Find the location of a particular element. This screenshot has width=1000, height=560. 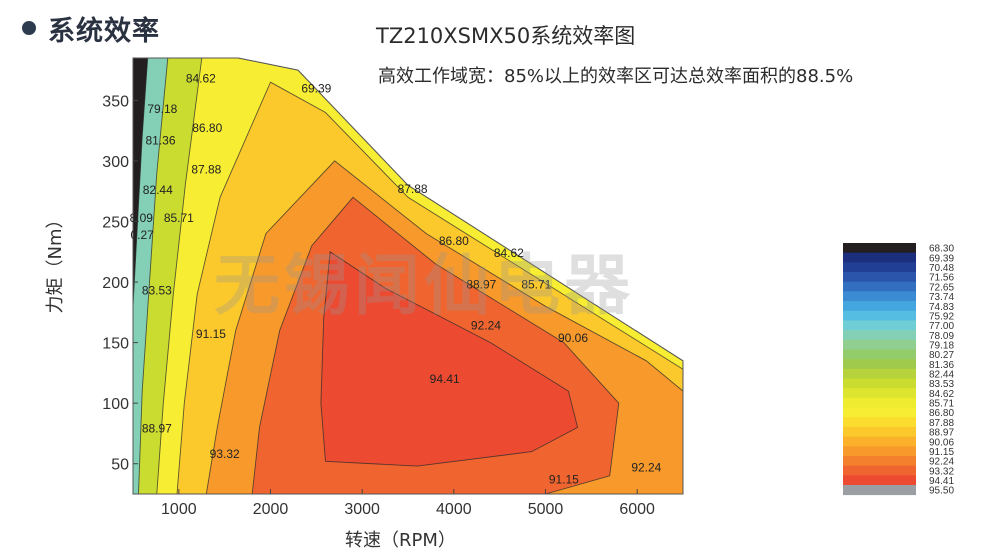

legend-value-label: 68.30 is located at coordinates (941, 249).